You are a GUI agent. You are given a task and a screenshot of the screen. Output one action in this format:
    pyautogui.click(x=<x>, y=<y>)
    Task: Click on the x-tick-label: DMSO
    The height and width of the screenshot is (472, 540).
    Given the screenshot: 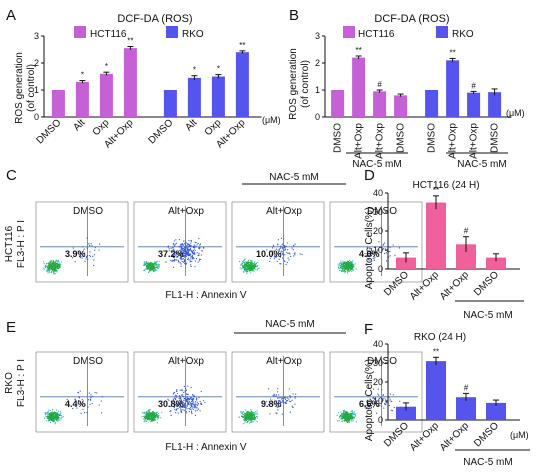 What is the action you would take?
    pyautogui.click(x=161, y=131)
    